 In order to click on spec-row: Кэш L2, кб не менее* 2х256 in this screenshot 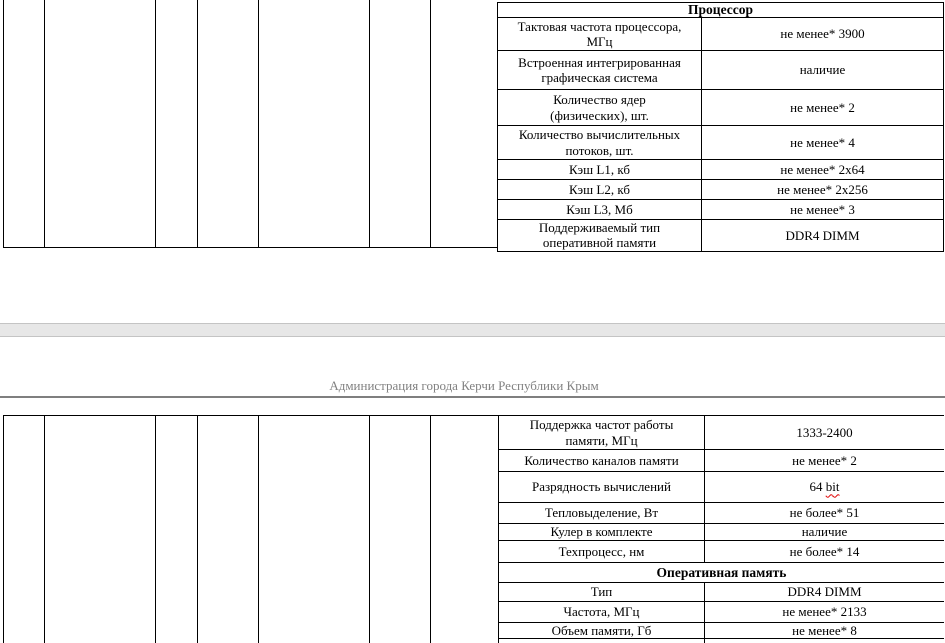, I will do `click(720, 189)`.